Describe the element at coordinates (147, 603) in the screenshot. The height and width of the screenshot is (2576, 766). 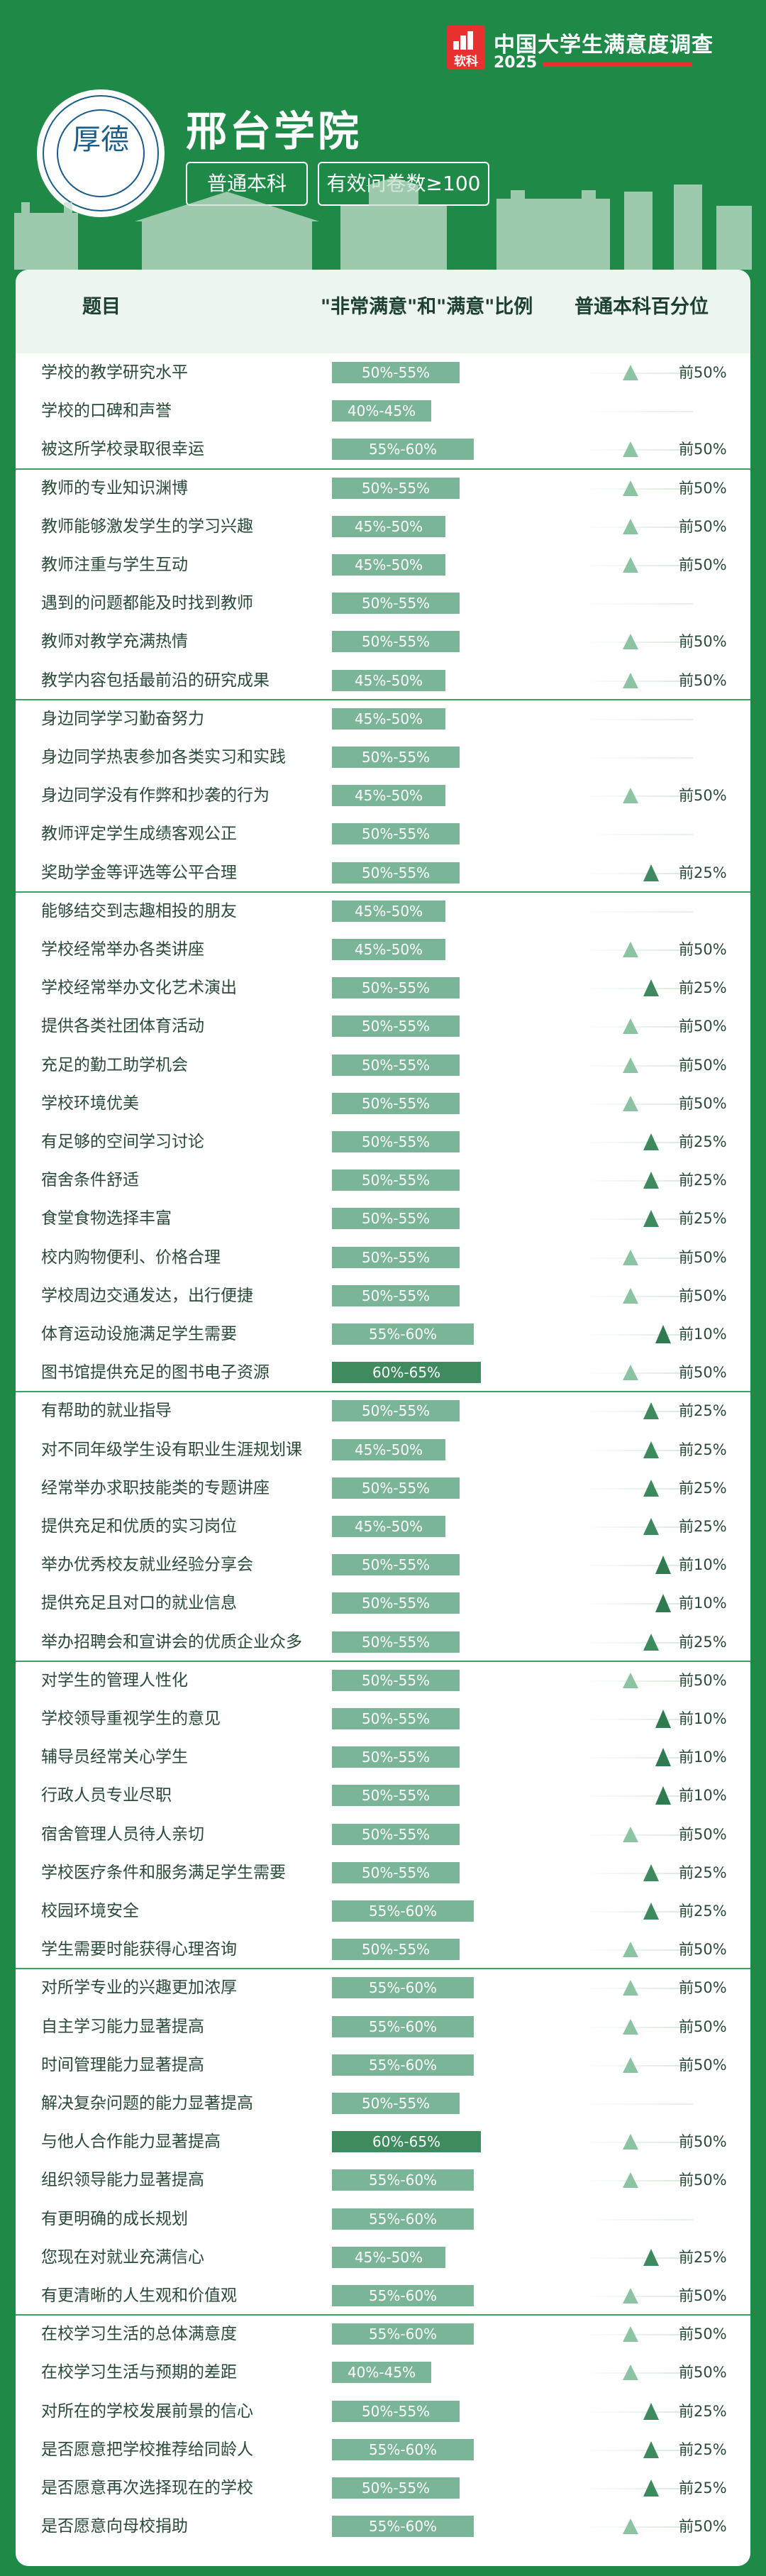
I see `row-label: 遇到的问题都能及时找到教师` at that location.